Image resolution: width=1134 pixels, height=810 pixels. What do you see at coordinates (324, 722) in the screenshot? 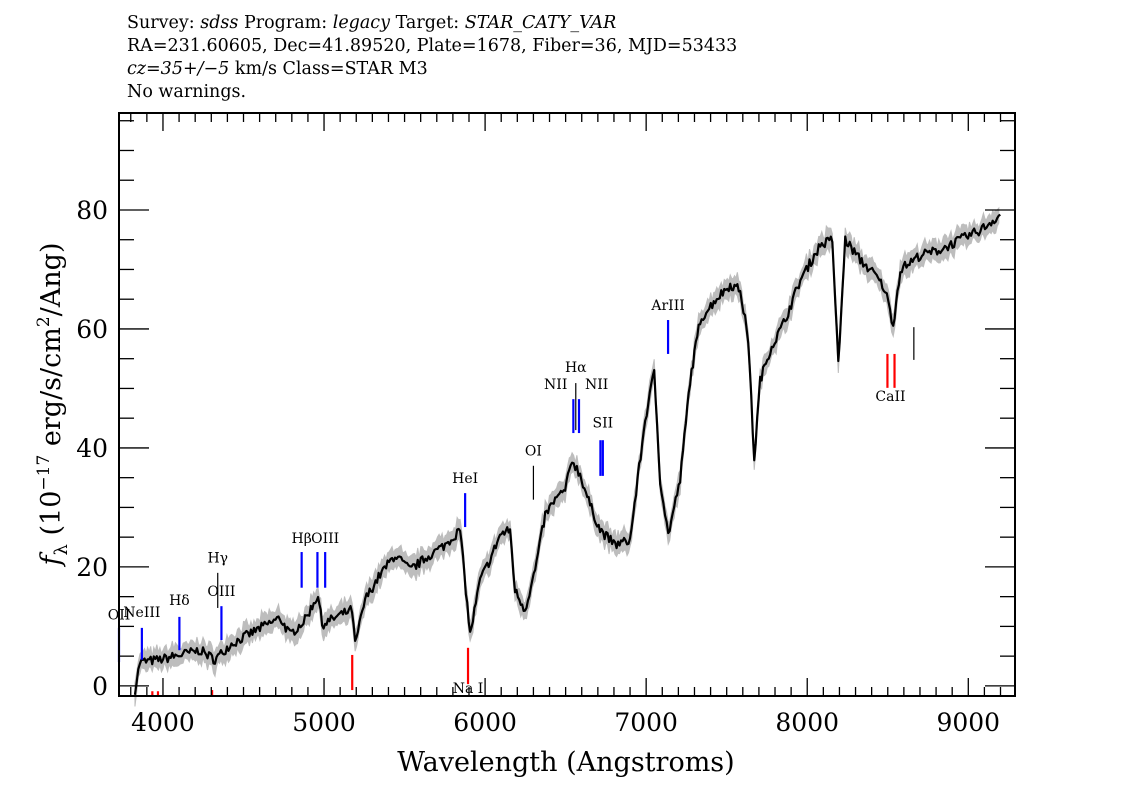
I see `x-tick-label: 5000` at bounding box center [324, 722].